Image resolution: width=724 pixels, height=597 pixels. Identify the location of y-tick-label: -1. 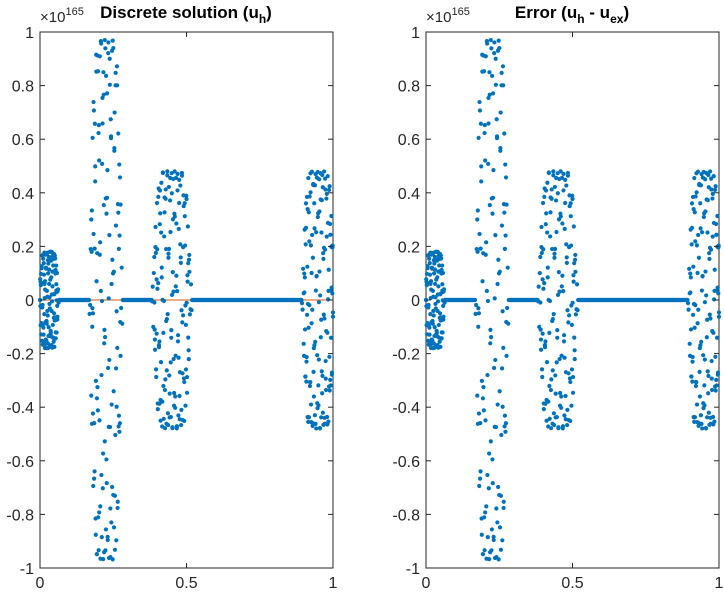
(413, 569).